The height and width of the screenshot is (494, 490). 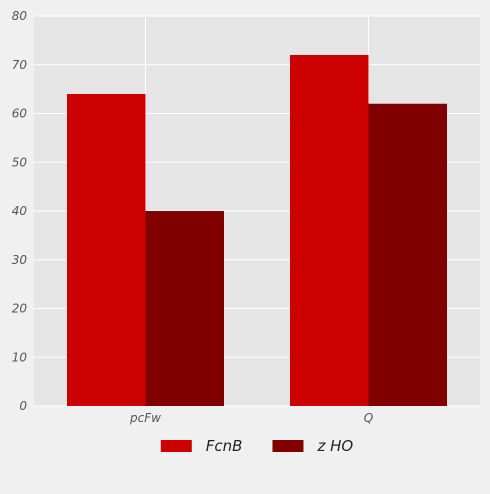 What do you see at coordinates (407, 254) in the screenshot?
I see `bar-Q-z-HO` at bounding box center [407, 254].